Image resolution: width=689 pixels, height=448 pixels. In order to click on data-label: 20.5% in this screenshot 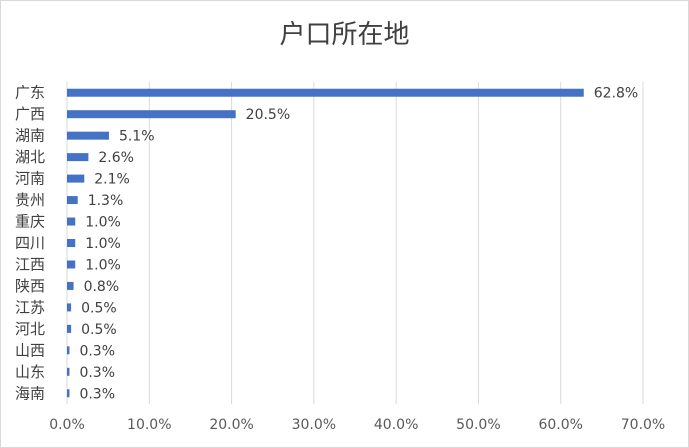, I will do `click(268, 115)`.